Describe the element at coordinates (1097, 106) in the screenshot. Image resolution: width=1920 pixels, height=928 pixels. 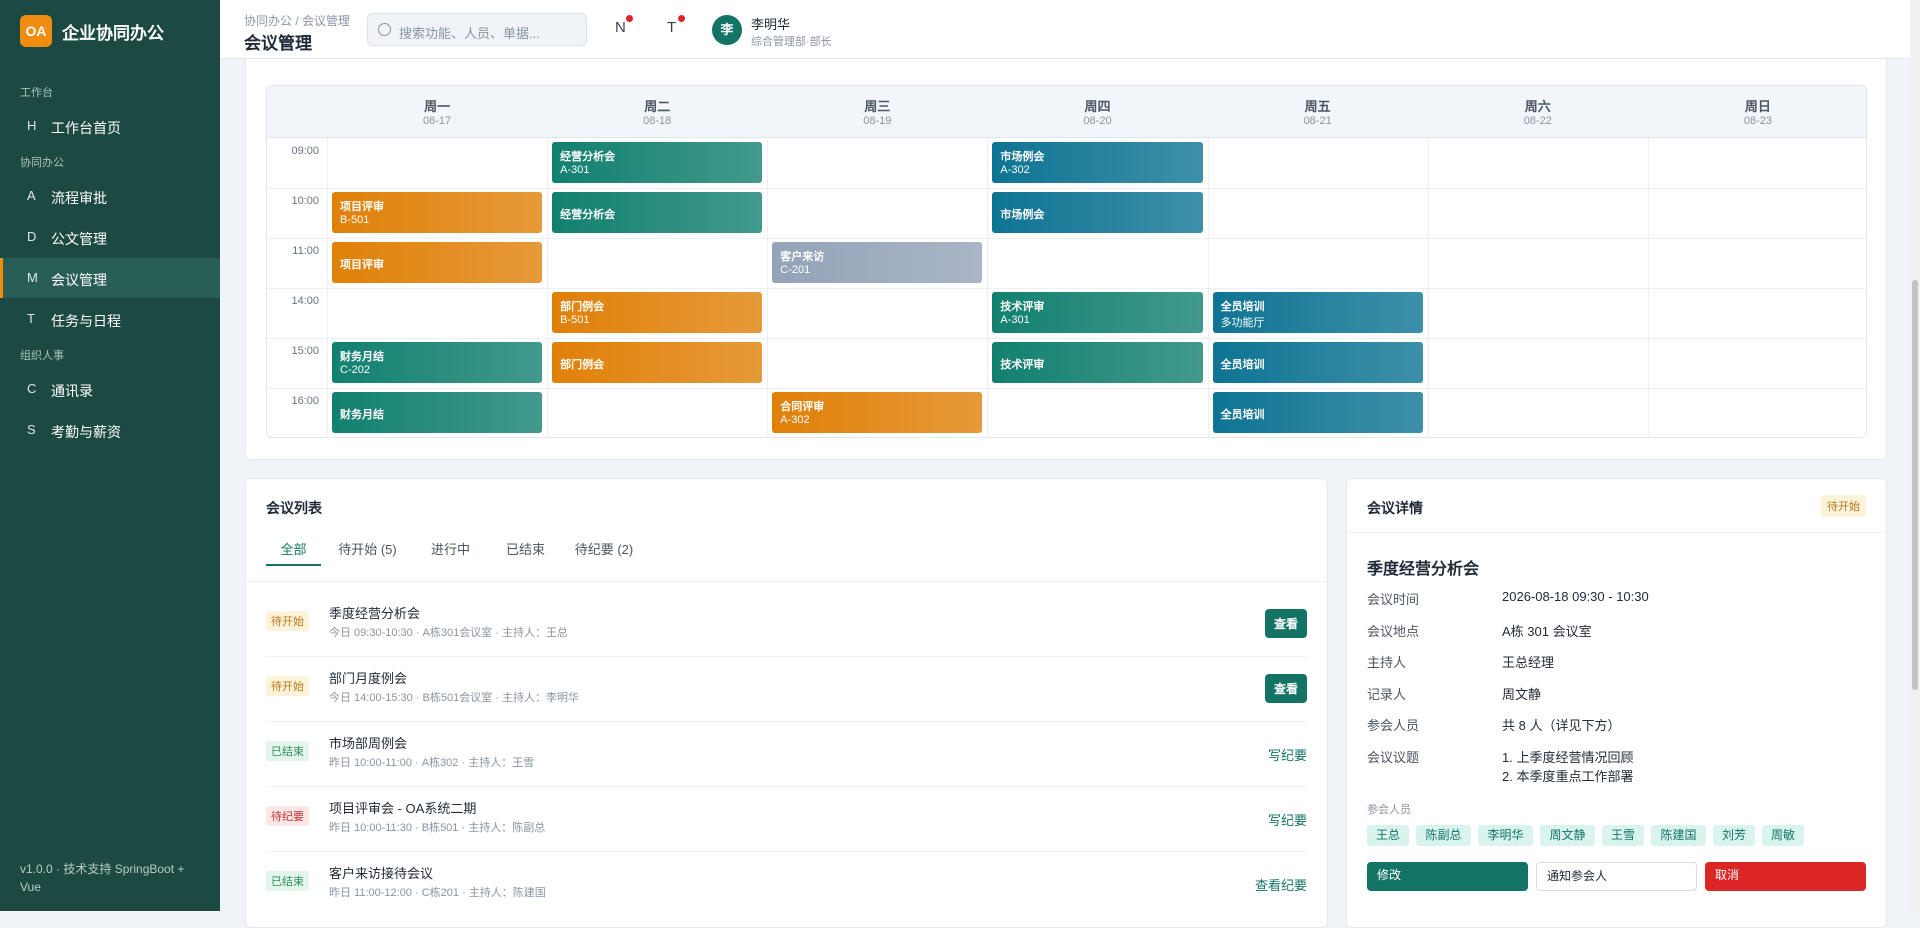
I see `day-name: 周四` at that location.